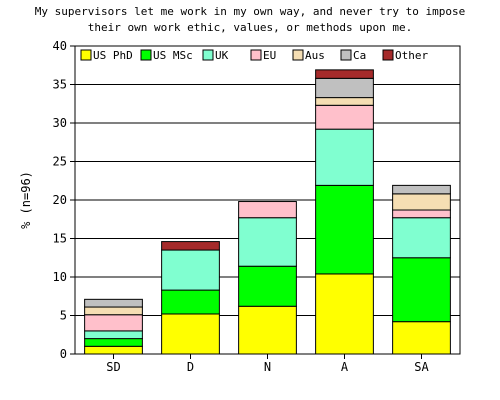  What do you see at coordinates (411, 55) in the screenshot?
I see `legend-label: Other` at bounding box center [411, 55].